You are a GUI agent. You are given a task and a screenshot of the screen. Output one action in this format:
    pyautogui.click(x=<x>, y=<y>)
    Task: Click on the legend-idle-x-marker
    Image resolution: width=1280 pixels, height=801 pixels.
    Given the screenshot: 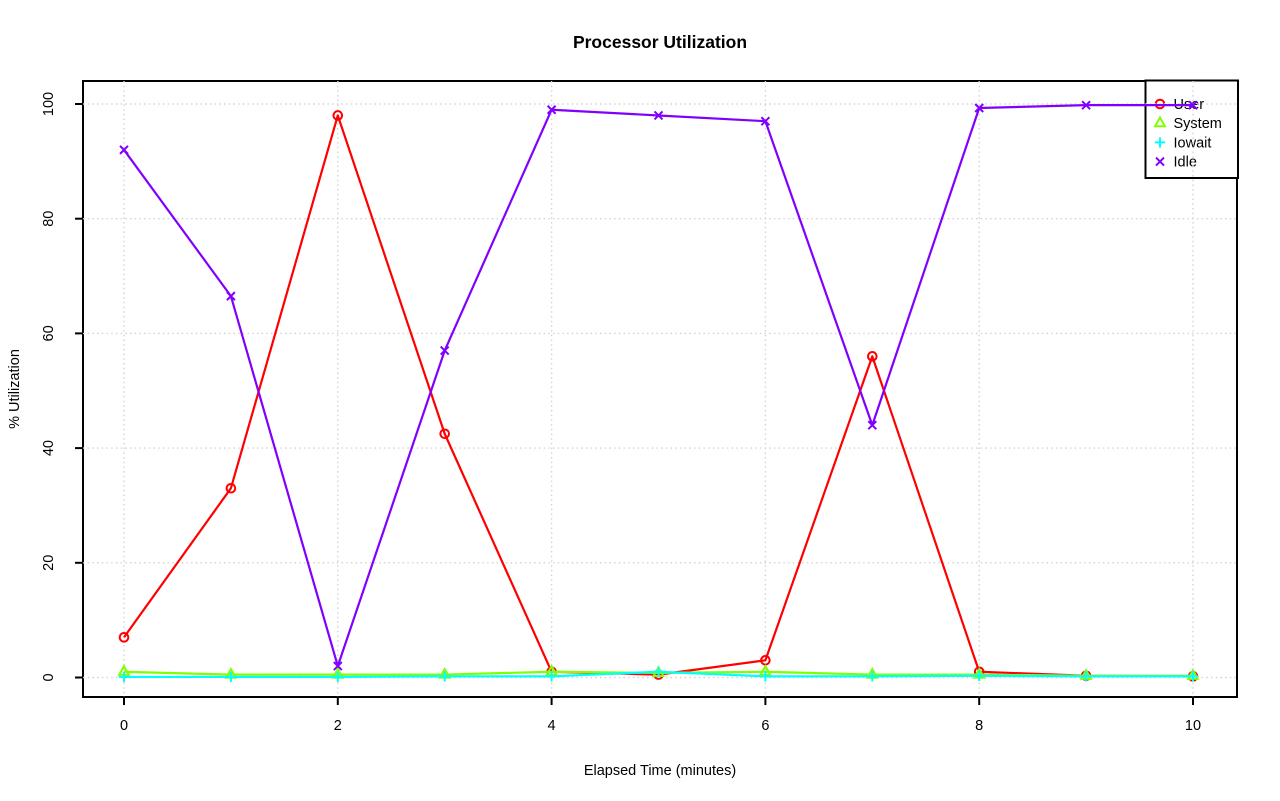 What is the action you would take?
    pyautogui.click(x=1160, y=161)
    